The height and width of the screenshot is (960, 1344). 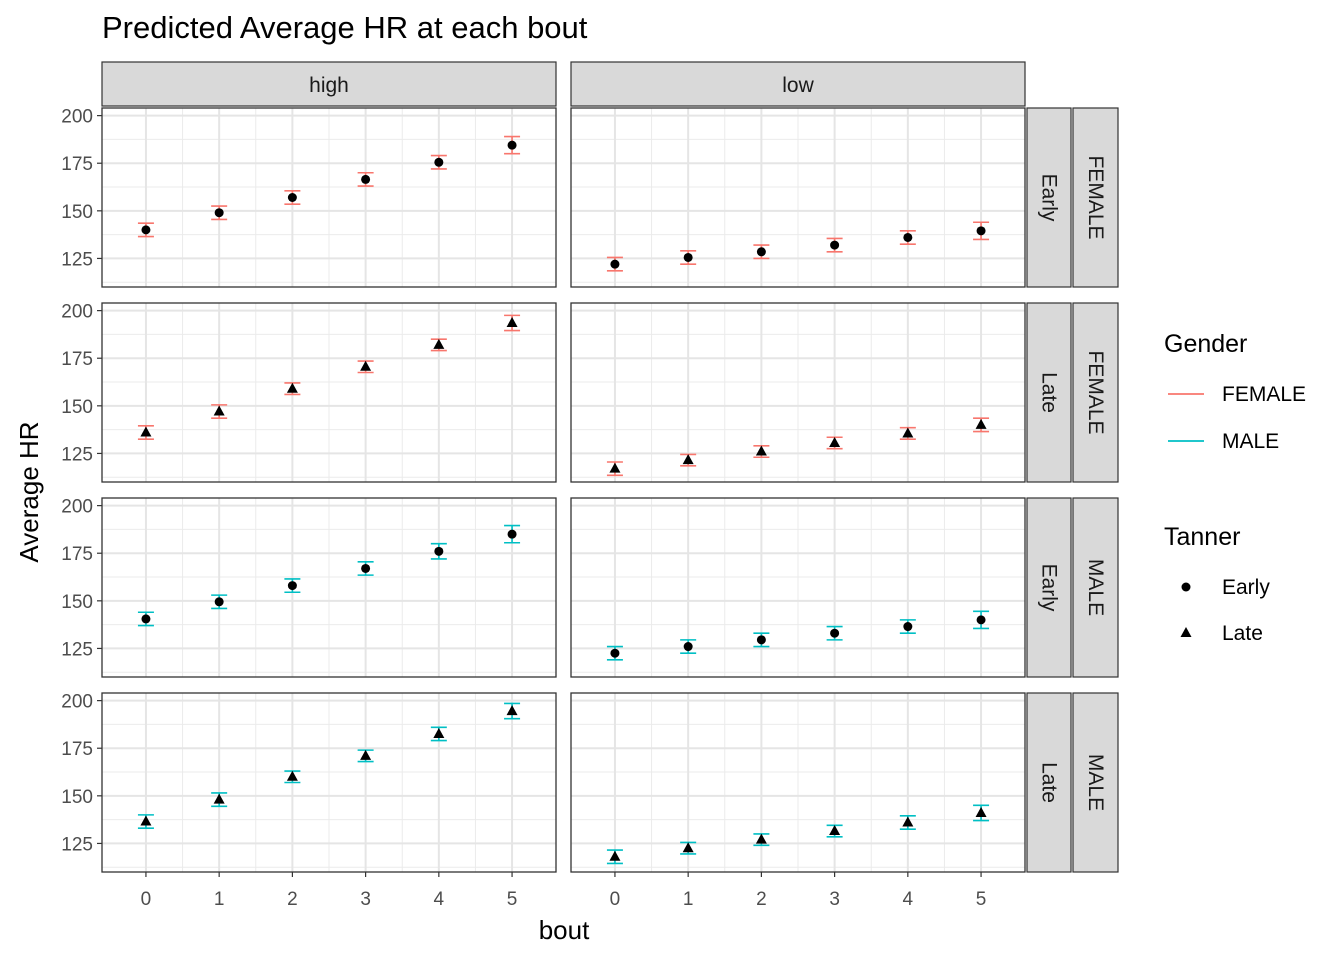 I want to click on chart-title: Predicted Average HR at each bout, so click(x=345, y=27).